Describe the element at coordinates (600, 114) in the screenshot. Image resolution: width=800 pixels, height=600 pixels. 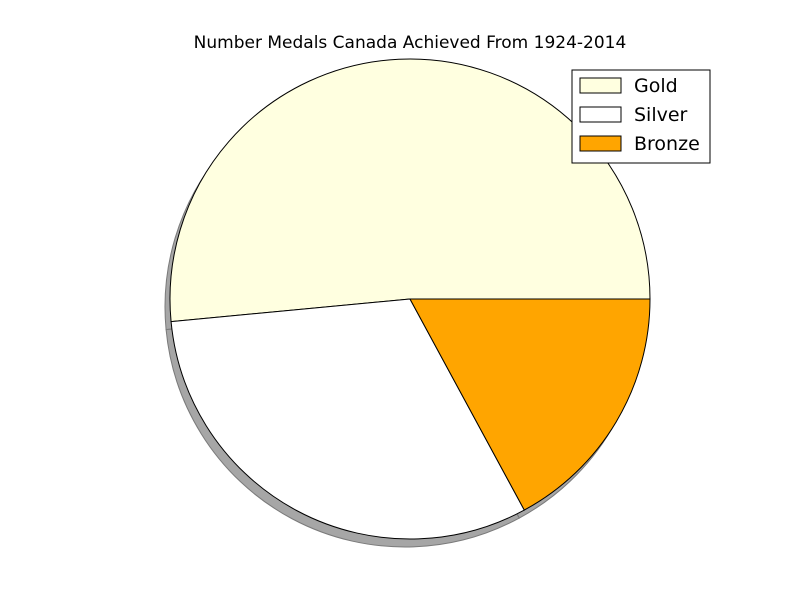
I see `legend-swatch-silver` at that location.